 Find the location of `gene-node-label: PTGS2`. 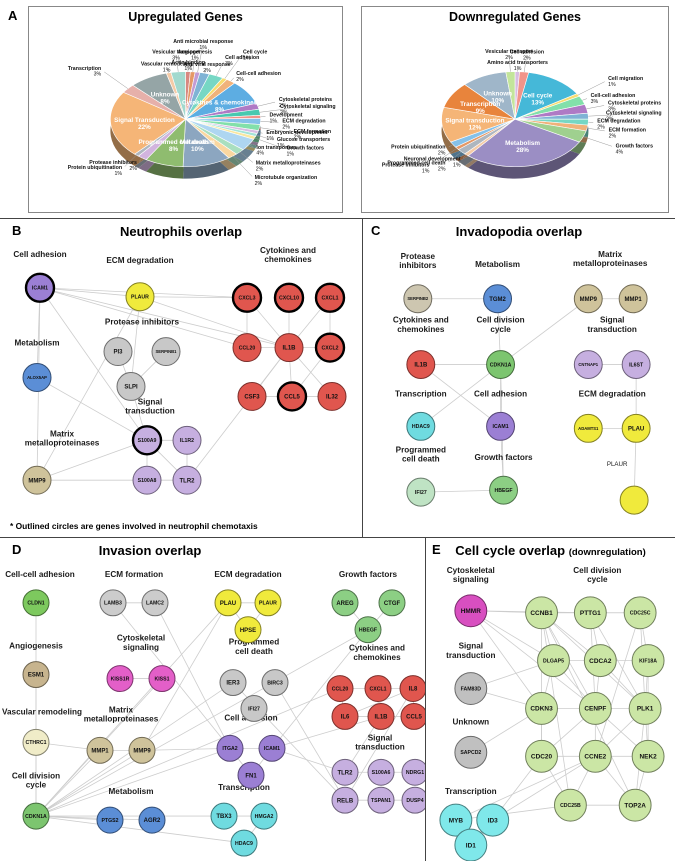

gene-node-label: PTGS2 is located at coordinates (109, 821).